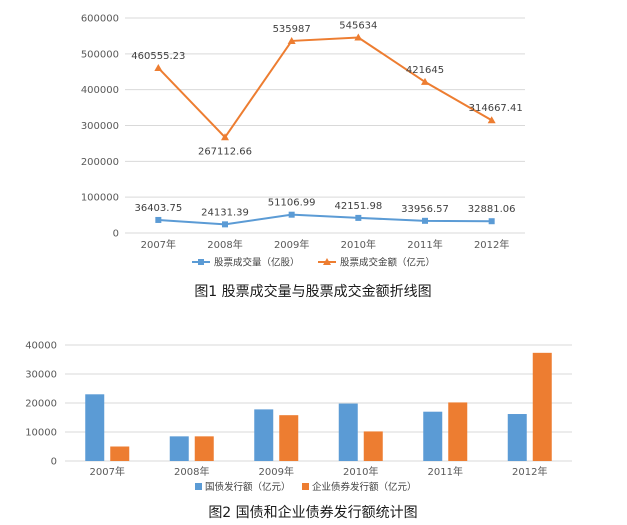  I want to click on y-tick-label: 300000, so click(100, 126).